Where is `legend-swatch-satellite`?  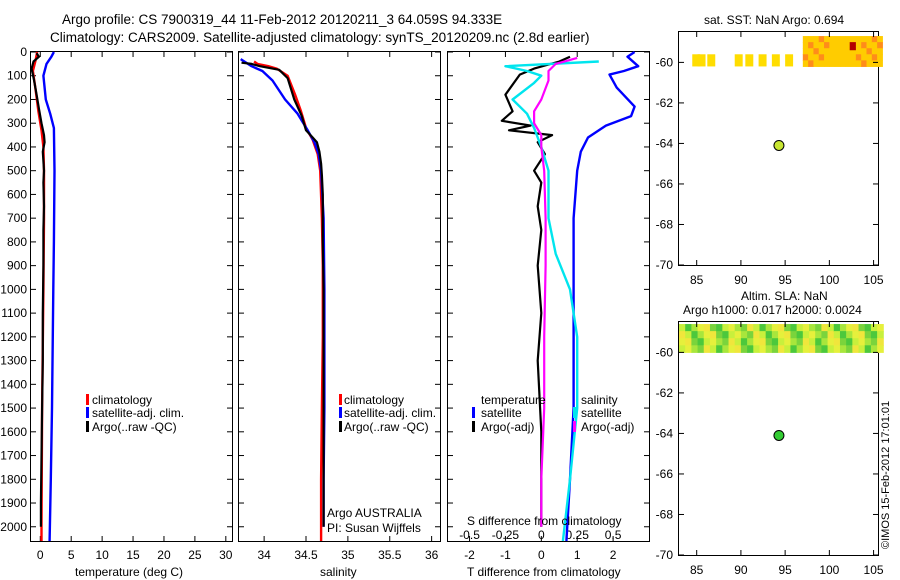
legend-swatch-satellite is located at coordinates (340, 412).